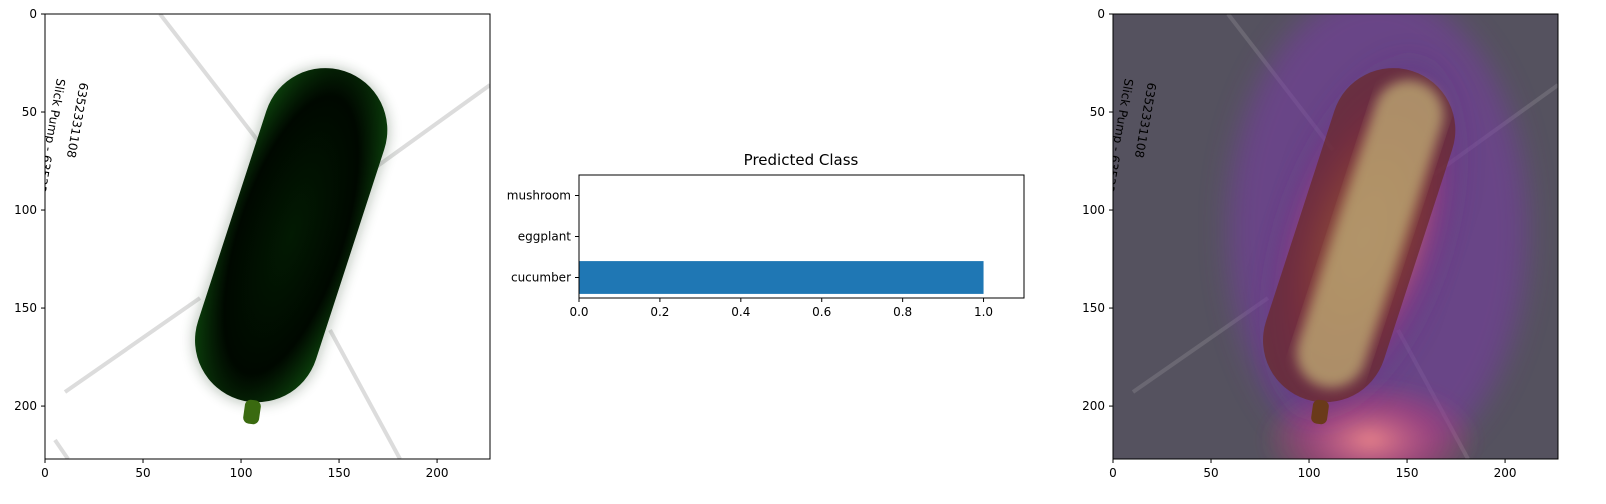 The width and height of the screenshot is (1606, 504). Describe the element at coordinates (33, 14) in the screenshot. I see `left-image-y-tick-label: 0` at that location.